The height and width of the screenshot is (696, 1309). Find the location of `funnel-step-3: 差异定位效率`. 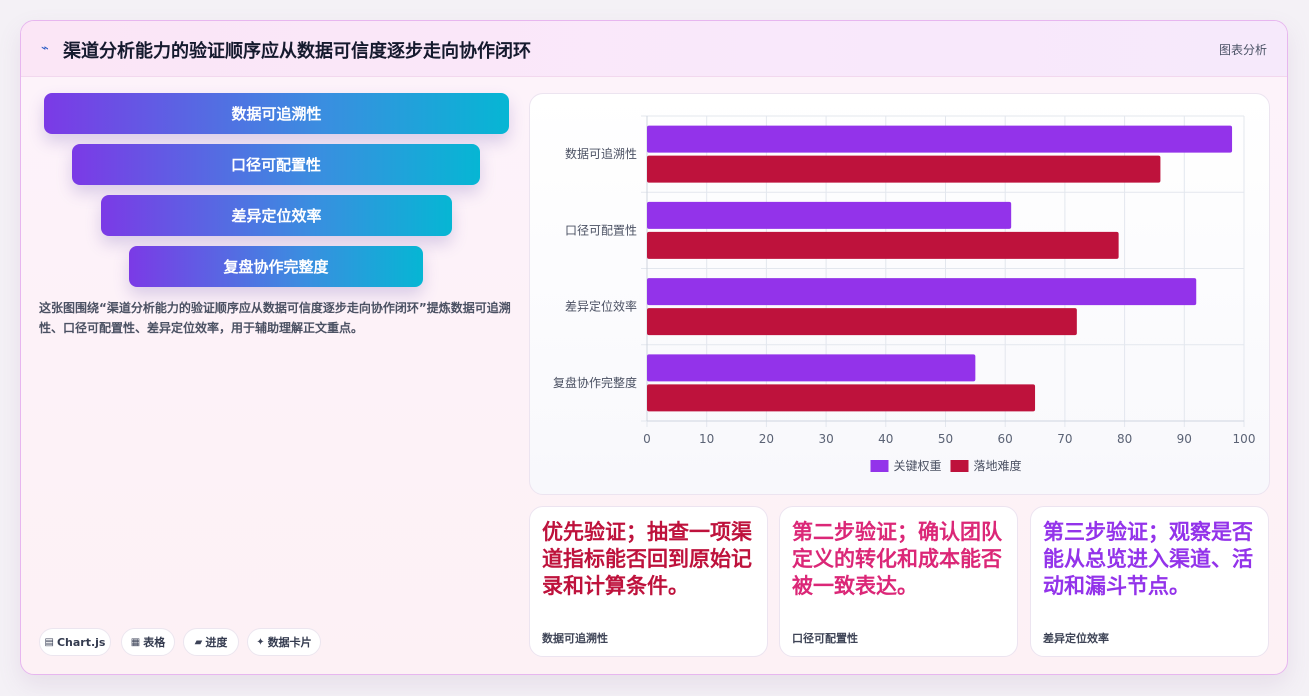

funnel-step-3: 差异定位效率 is located at coordinates (276, 215).